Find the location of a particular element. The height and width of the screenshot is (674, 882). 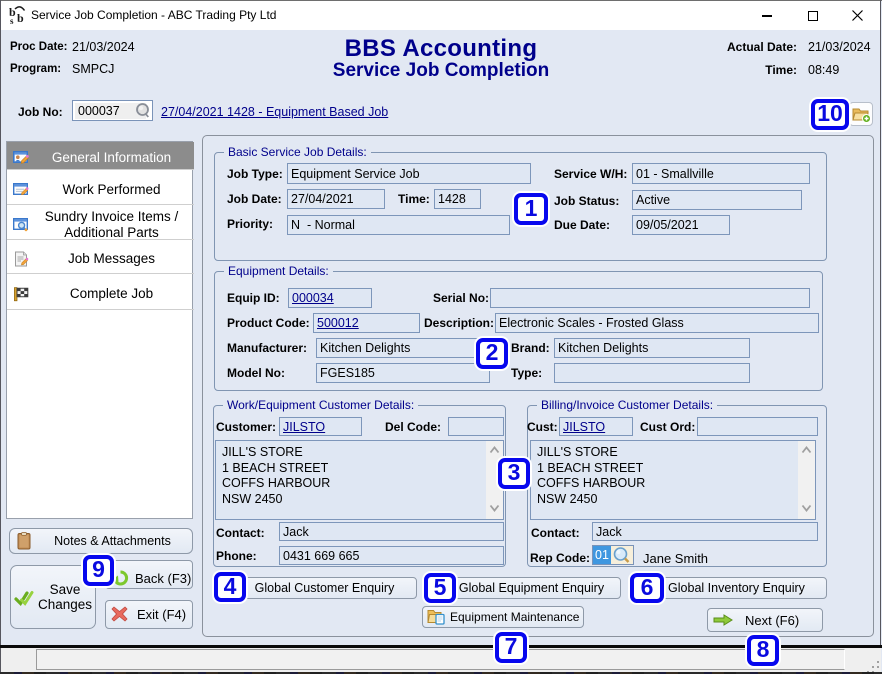

svg-text: s is located at coordinates (12, 20).